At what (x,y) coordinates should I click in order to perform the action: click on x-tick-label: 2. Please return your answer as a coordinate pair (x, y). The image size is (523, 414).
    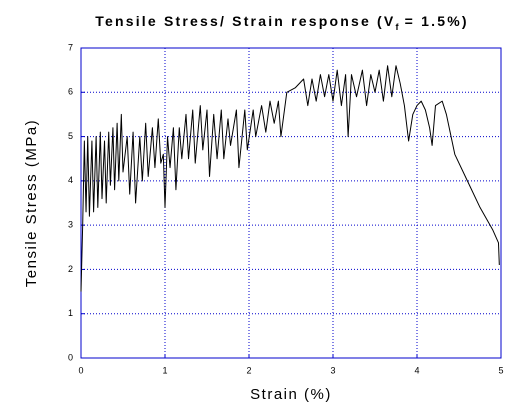
    Looking at the image, I should click on (248, 370).